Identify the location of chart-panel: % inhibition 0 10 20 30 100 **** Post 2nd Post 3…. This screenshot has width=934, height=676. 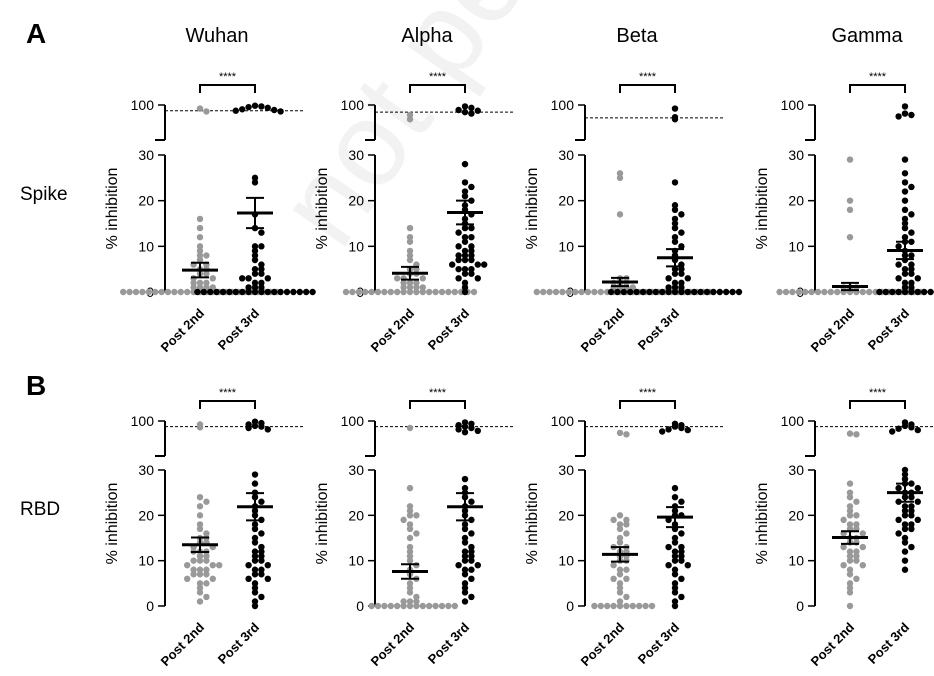
(624, 528).